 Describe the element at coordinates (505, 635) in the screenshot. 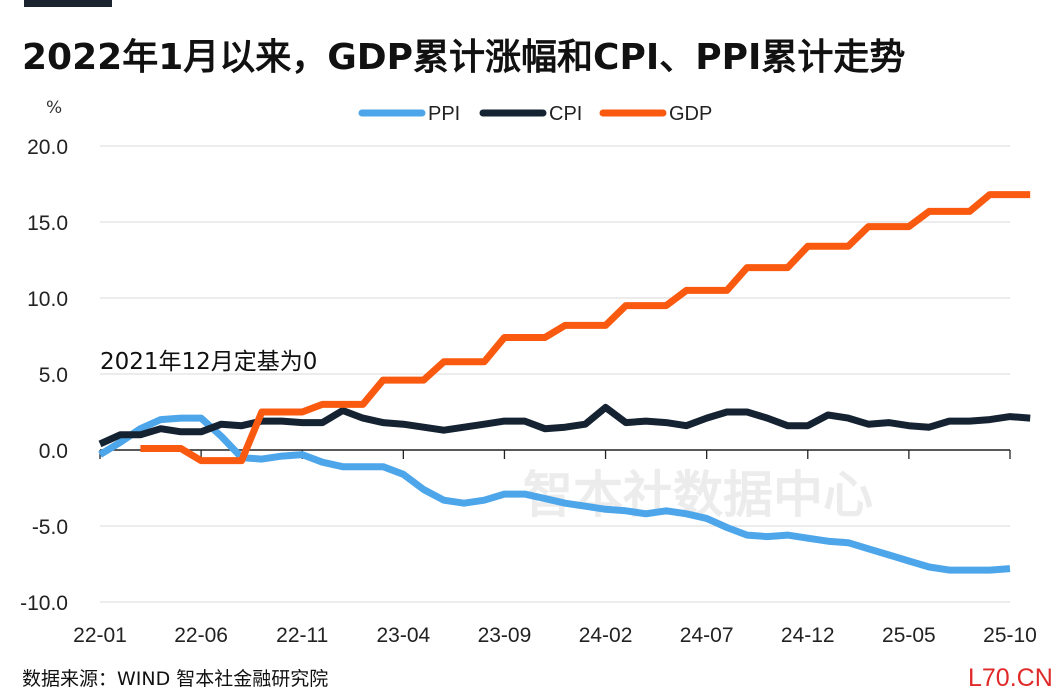

I see `x-tick-label: 23-09` at that location.